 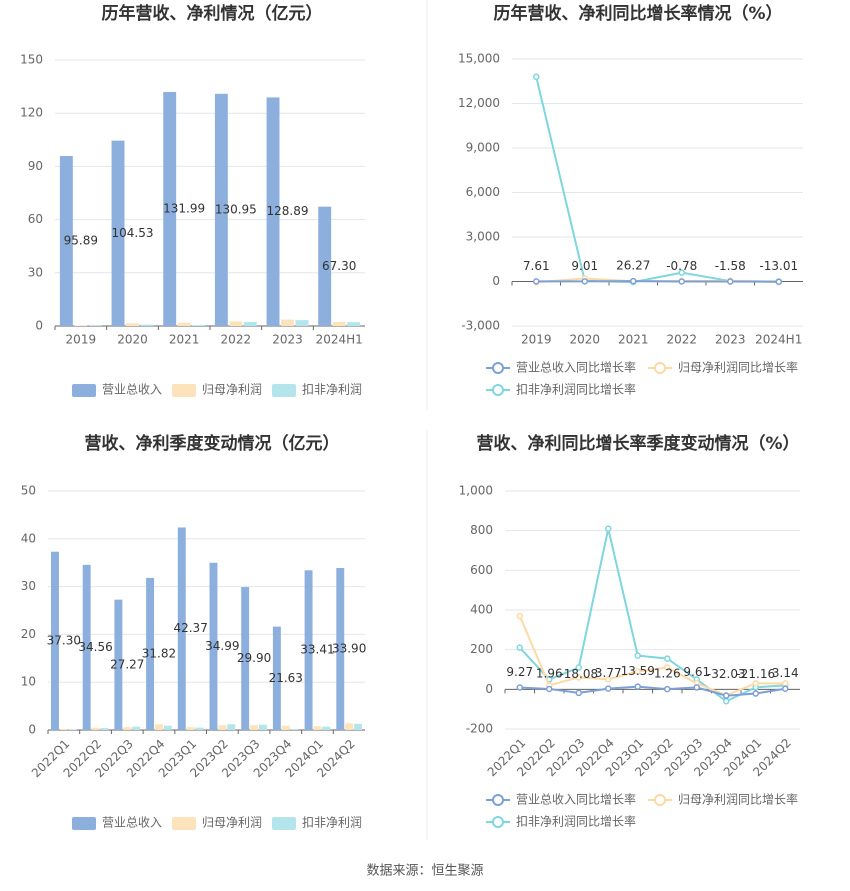 What do you see at coordinates (212, 443) in the screenshot?
I see `chart-title: 营收、净利季度变动情况（亿元）` at bounding box center [212, 443].